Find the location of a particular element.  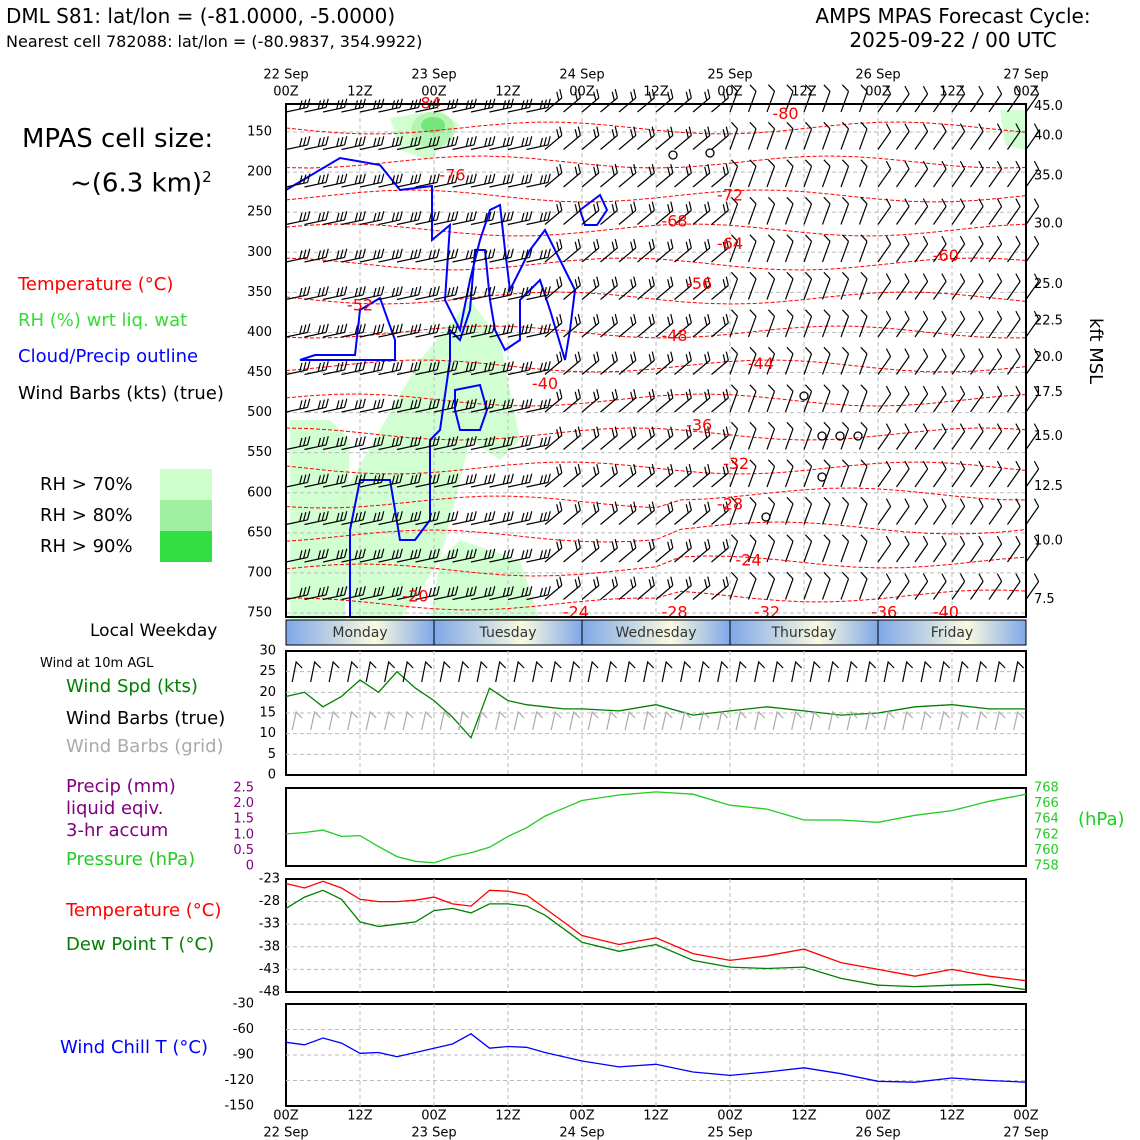

pressure-tick-label: 550 is located at coordinates (259, 452).